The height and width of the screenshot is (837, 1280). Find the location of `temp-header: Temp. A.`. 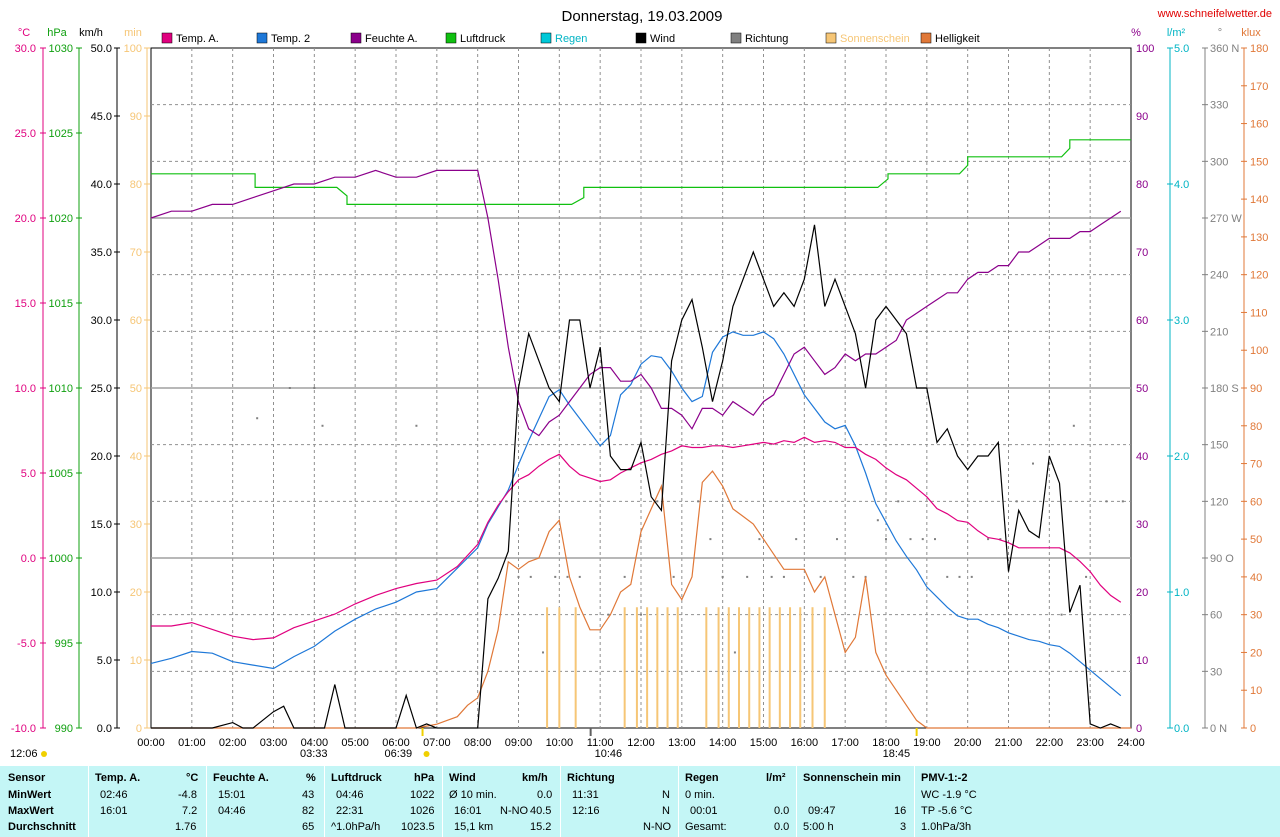

temp-header: Temp. A. is located at coordinates (118, 778).